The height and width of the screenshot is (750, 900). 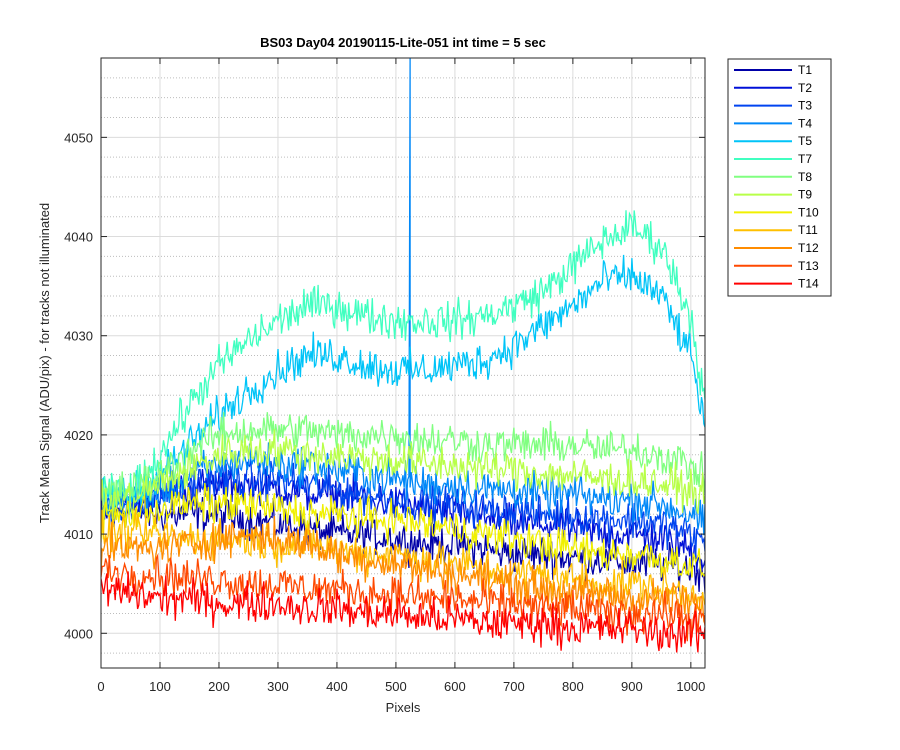 What do you see at coordinates (805, 106) in the screenshot?
I see `legend-label: T3` at bounding box center [805, 106].